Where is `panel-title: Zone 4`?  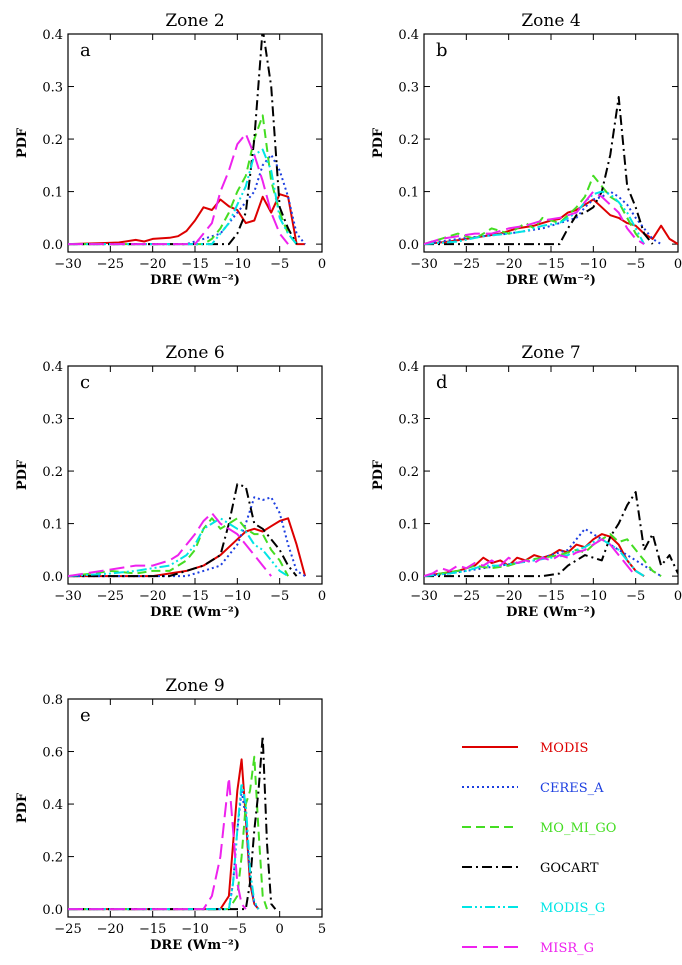 panel-title: Zone 4 is located at coordinates (550, 21).